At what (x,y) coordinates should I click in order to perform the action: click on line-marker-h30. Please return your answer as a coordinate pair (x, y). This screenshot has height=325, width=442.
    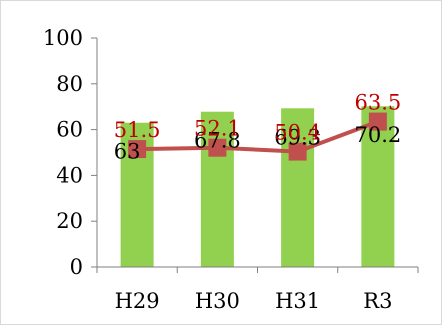
    Looking at the image, I should click on (217, 147).